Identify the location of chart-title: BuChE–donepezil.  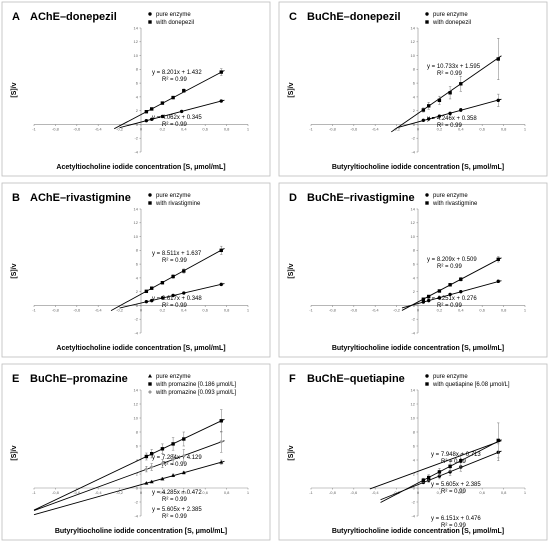
(354, 17).